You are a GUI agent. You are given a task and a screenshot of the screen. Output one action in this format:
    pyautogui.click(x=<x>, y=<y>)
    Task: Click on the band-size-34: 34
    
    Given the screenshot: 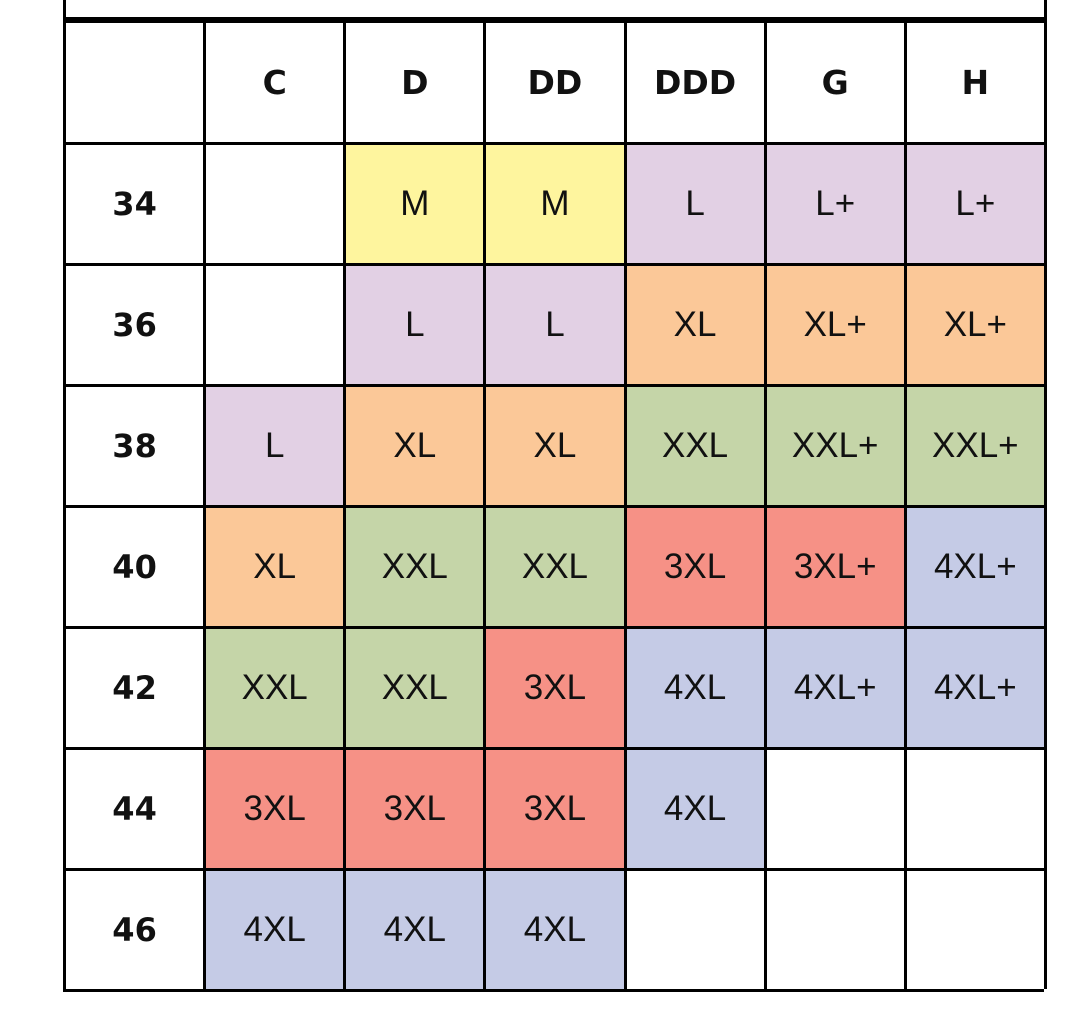 What is the action you would take?
    pyautogui.click(x=136, y=202)
    